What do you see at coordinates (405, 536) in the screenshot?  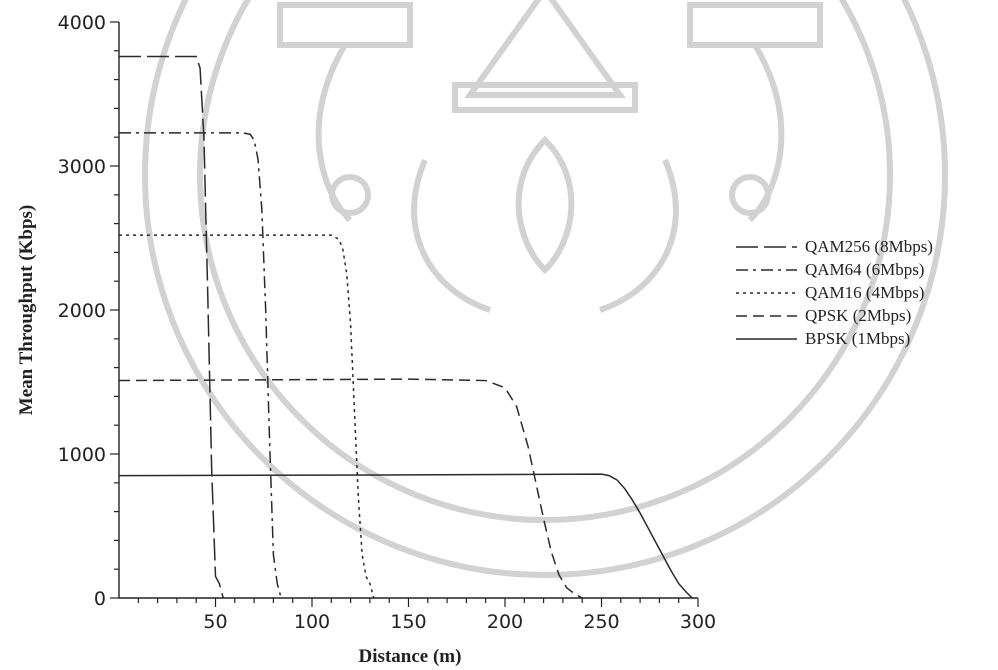 I see `series-line-bpsk-1mbps` at bounding box center [405, 536].